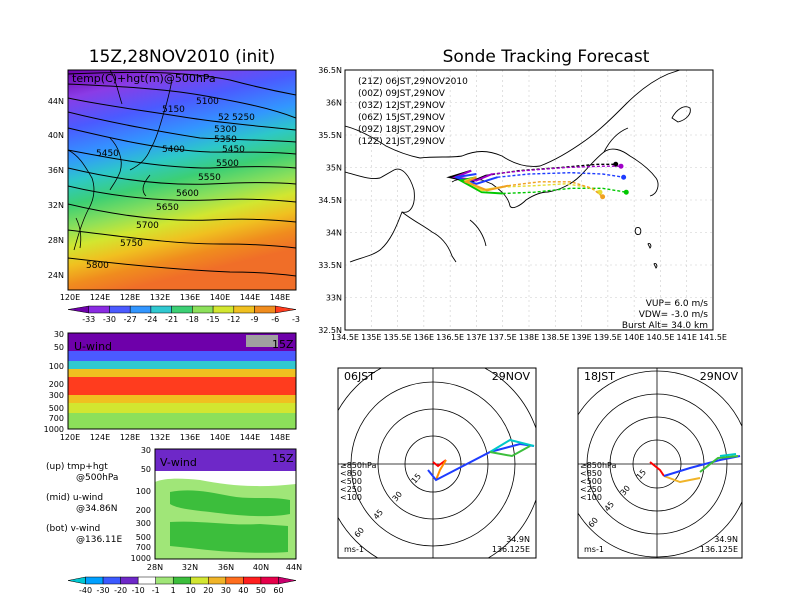  What do you see at coordinates (371, 337) in the screenshot?
I see `lon-tick-label: 135E` at bounding box center [371, 337].